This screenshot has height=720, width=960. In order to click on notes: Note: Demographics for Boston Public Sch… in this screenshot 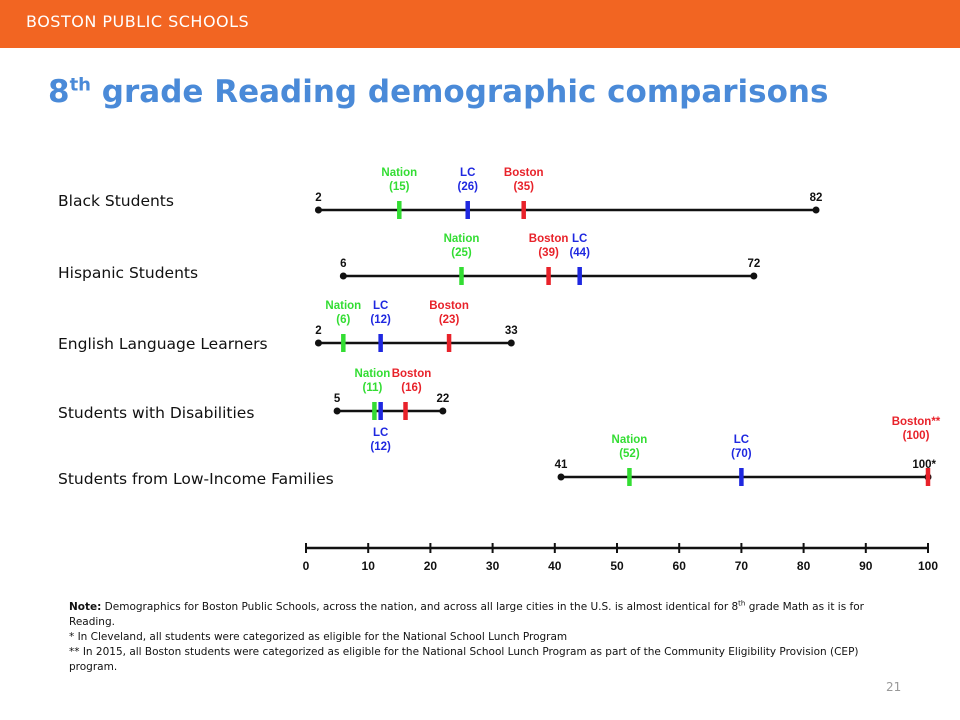, I will do `click(469, 637)`.